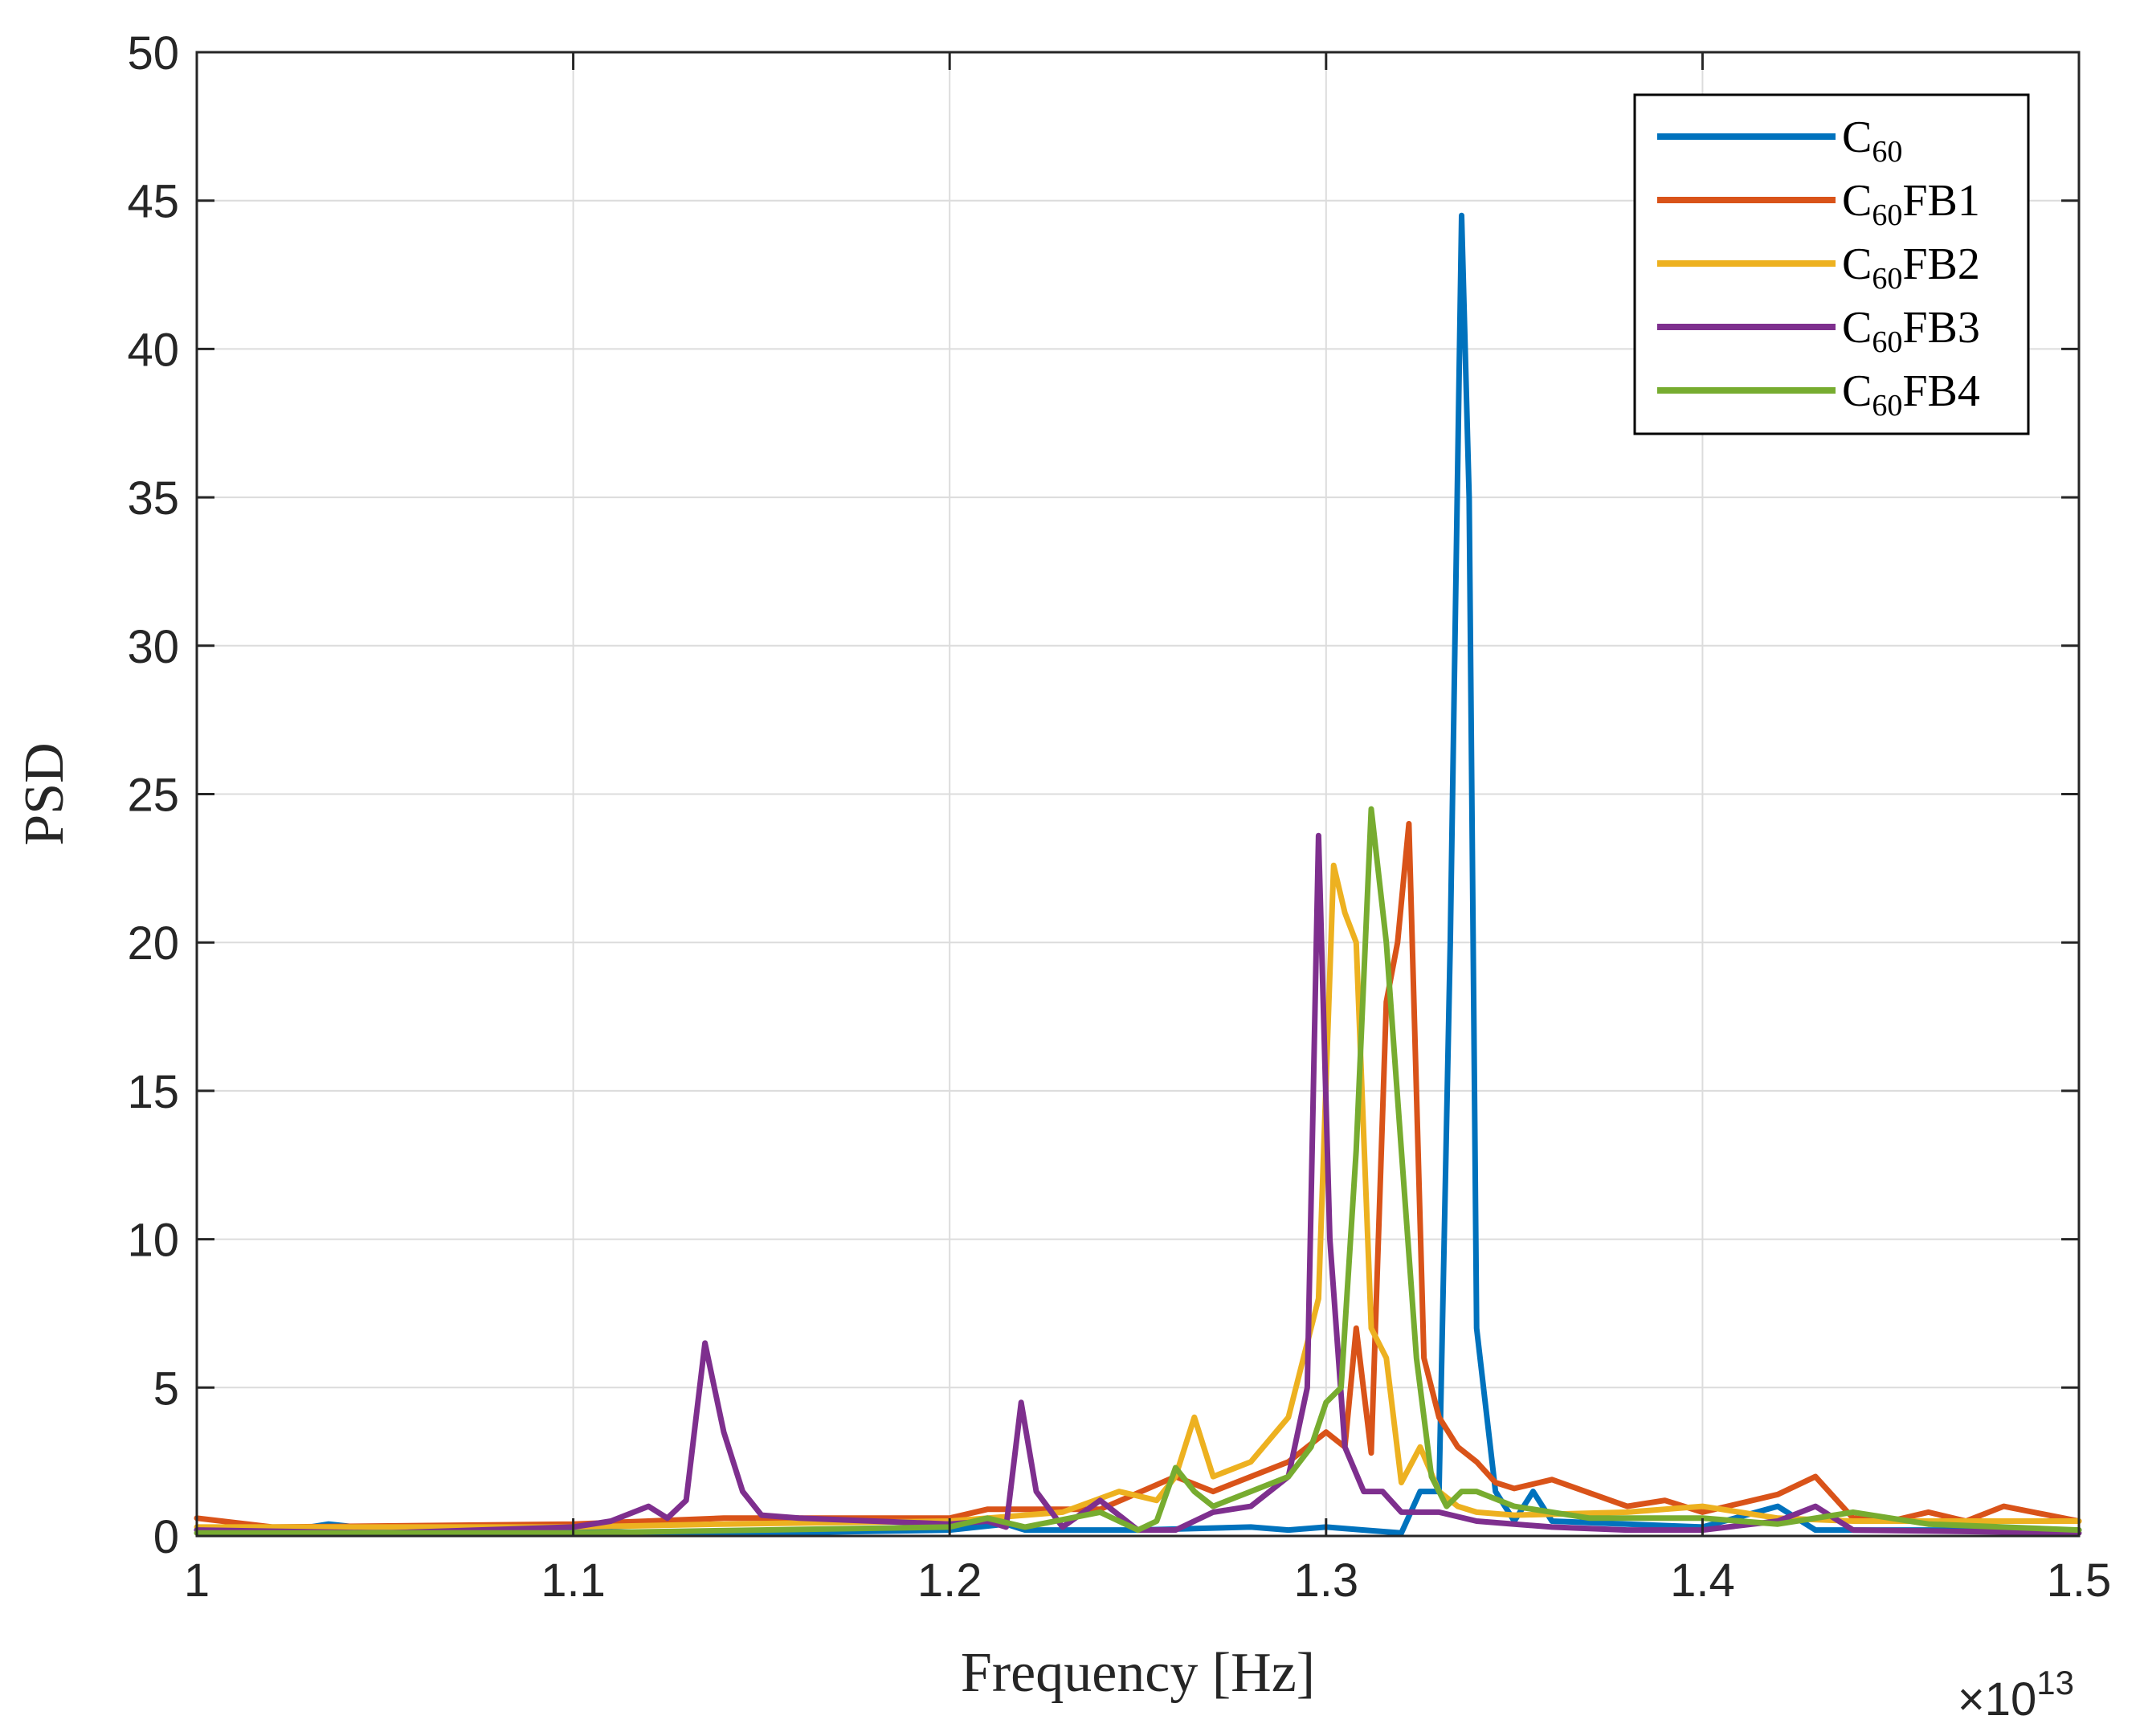 This screenshot has height=1736, width=2144. I want to click on y-tick-label: 5, so click(166, 1388).